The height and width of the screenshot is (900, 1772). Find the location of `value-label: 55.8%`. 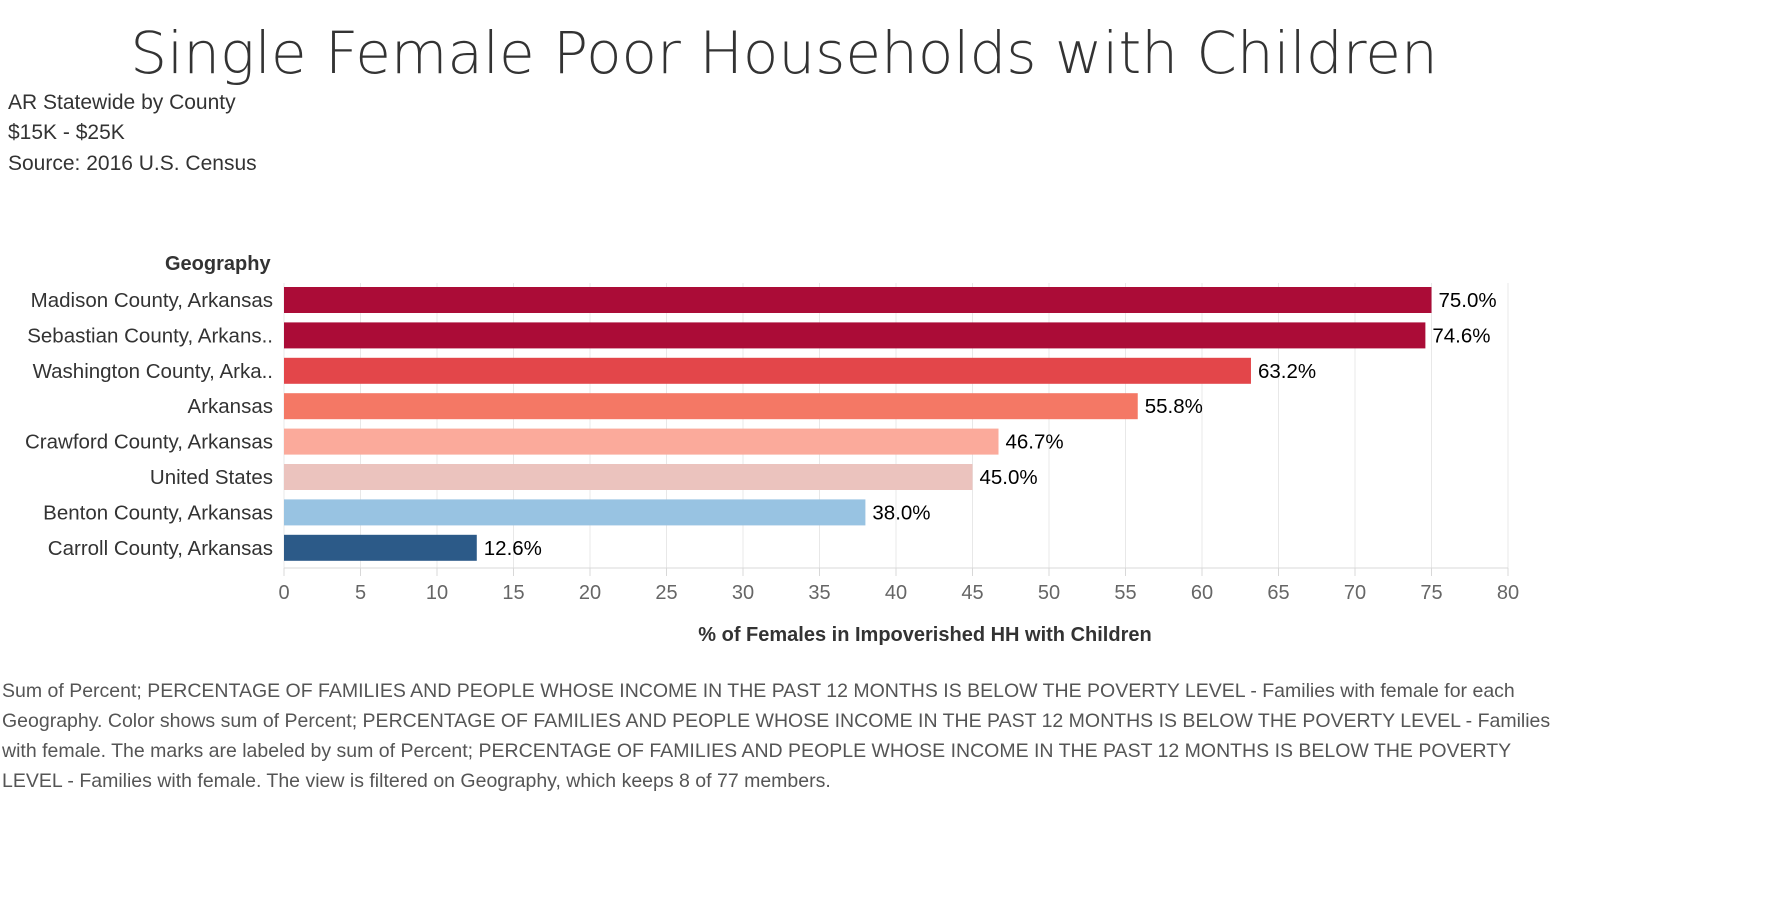

value-label: 55.8% is located at coordinates (1174, 406).